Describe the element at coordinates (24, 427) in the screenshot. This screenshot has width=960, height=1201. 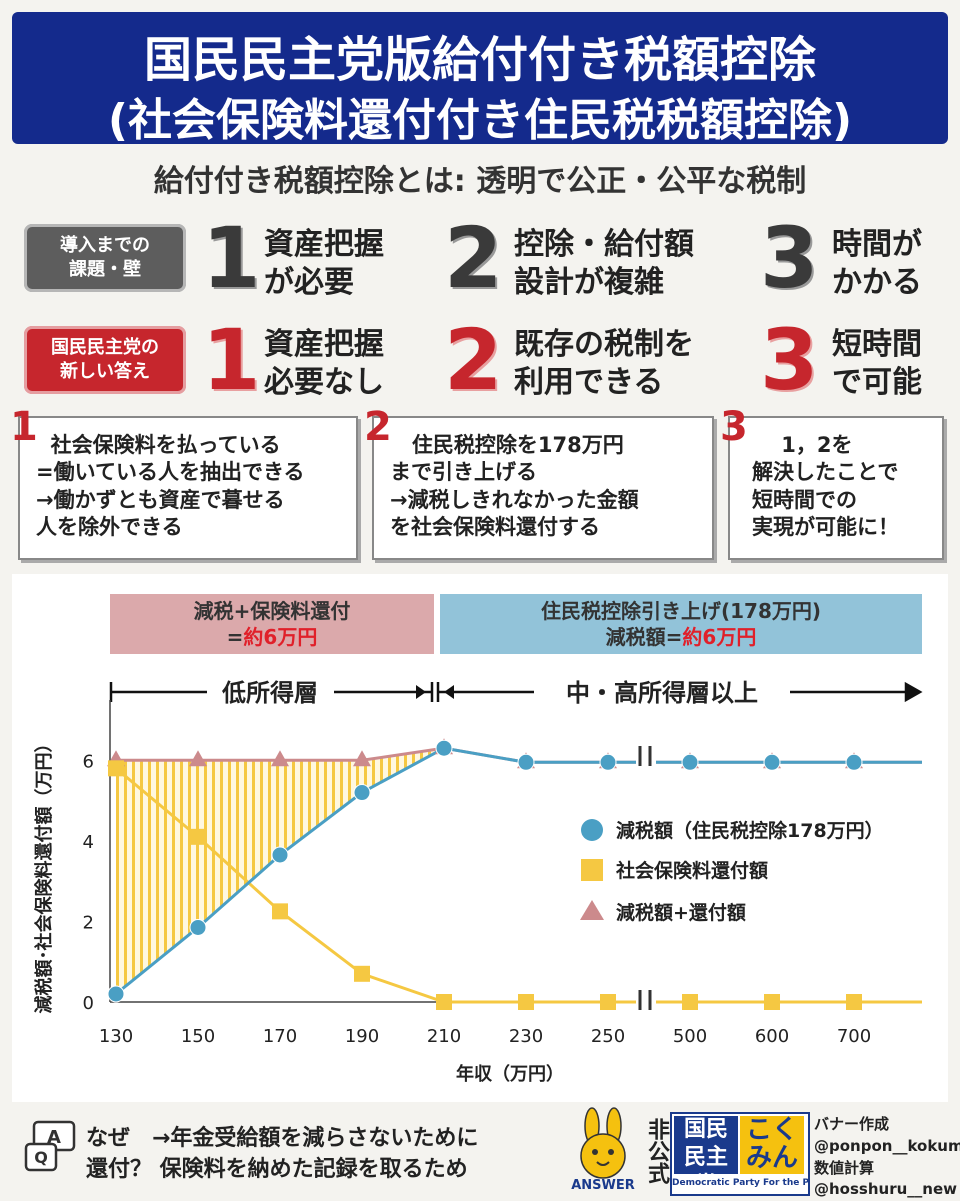
I see `explanation-box-1-number: 1` at that location.